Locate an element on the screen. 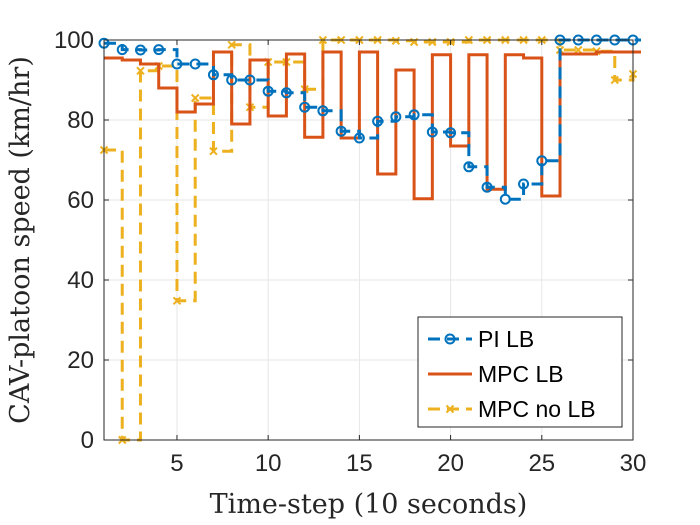 This screenshot has width=700, height=525. legend-marker-pi-lb is located at coordinates (450, 339).